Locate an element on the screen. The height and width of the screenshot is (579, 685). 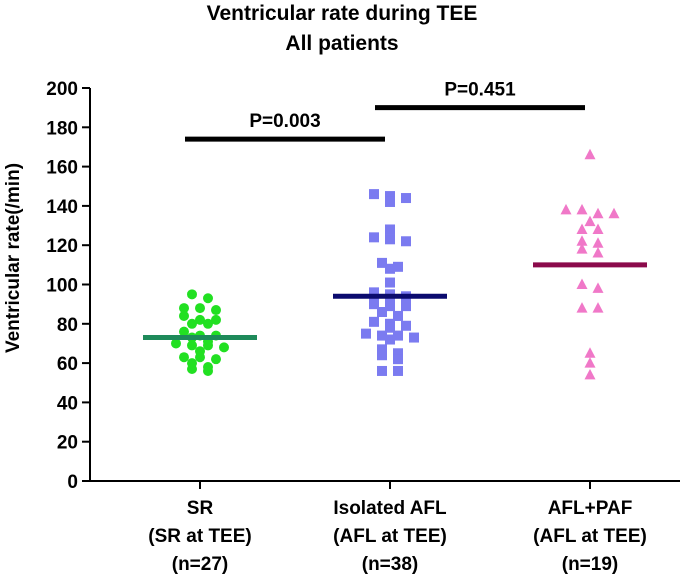
y-tick-label: 200 is located at coordinates (62, 89).